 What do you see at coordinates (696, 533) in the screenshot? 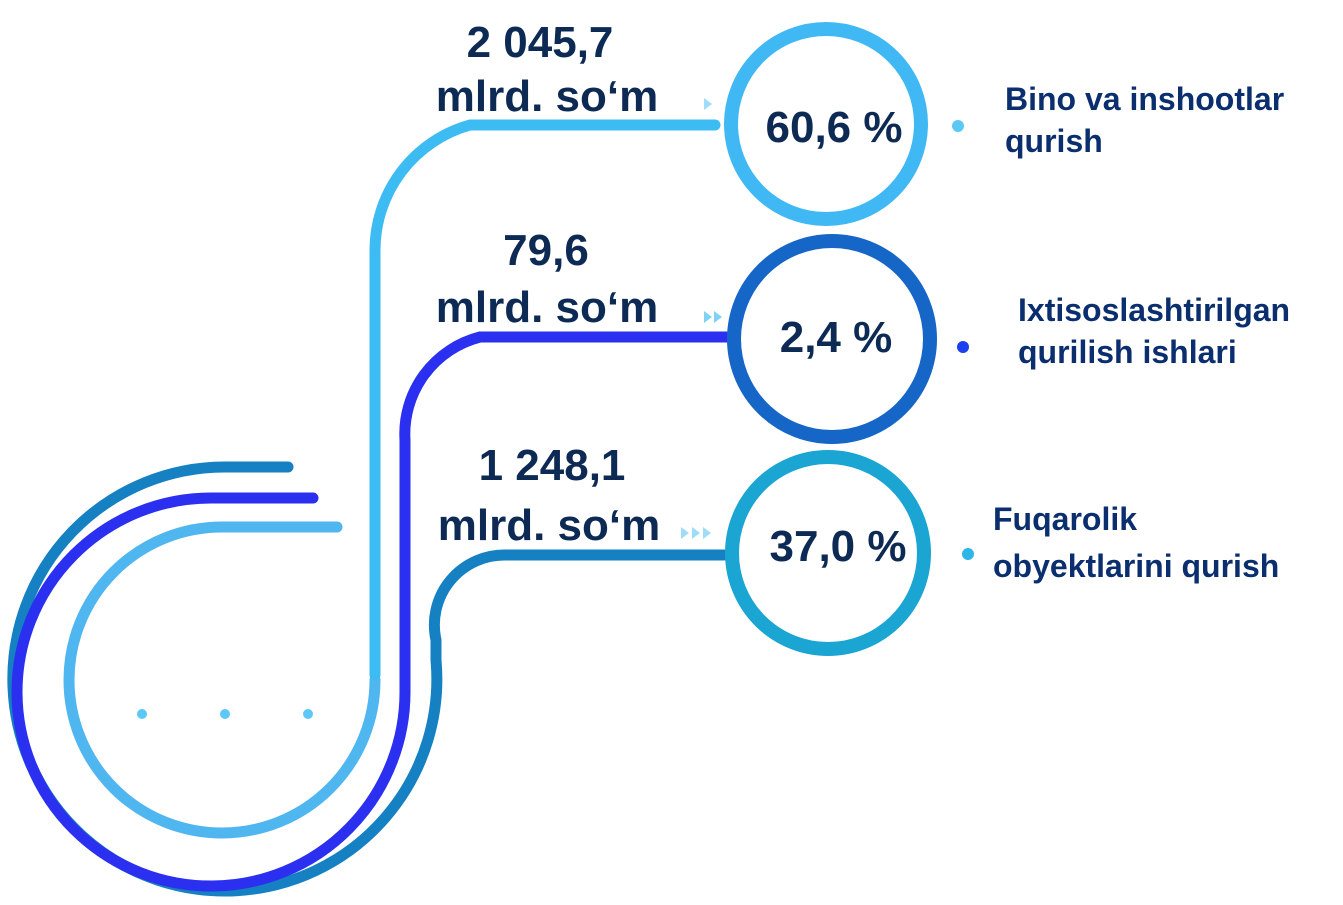
I see `triple-chevron-icon` at bounding box center [696, 533].